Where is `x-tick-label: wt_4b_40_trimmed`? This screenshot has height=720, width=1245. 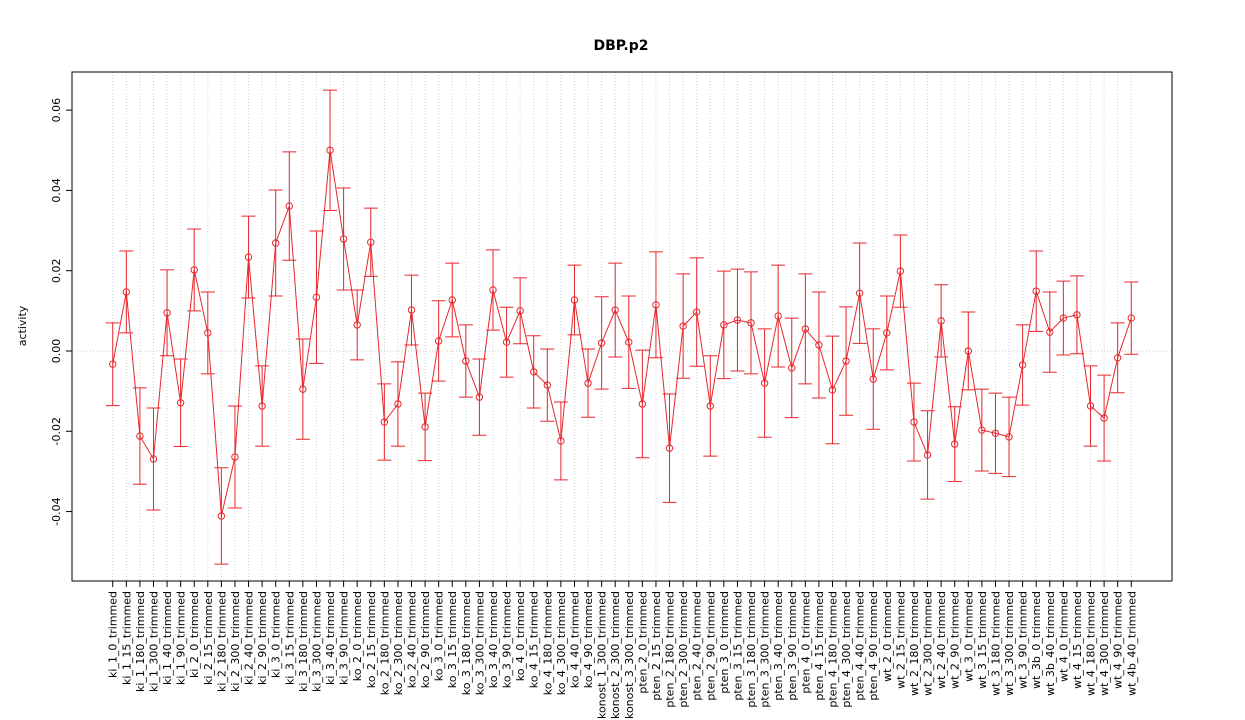 x-tick-label: wt_4b_40_trimmed is located at coordinates (1131, 643).